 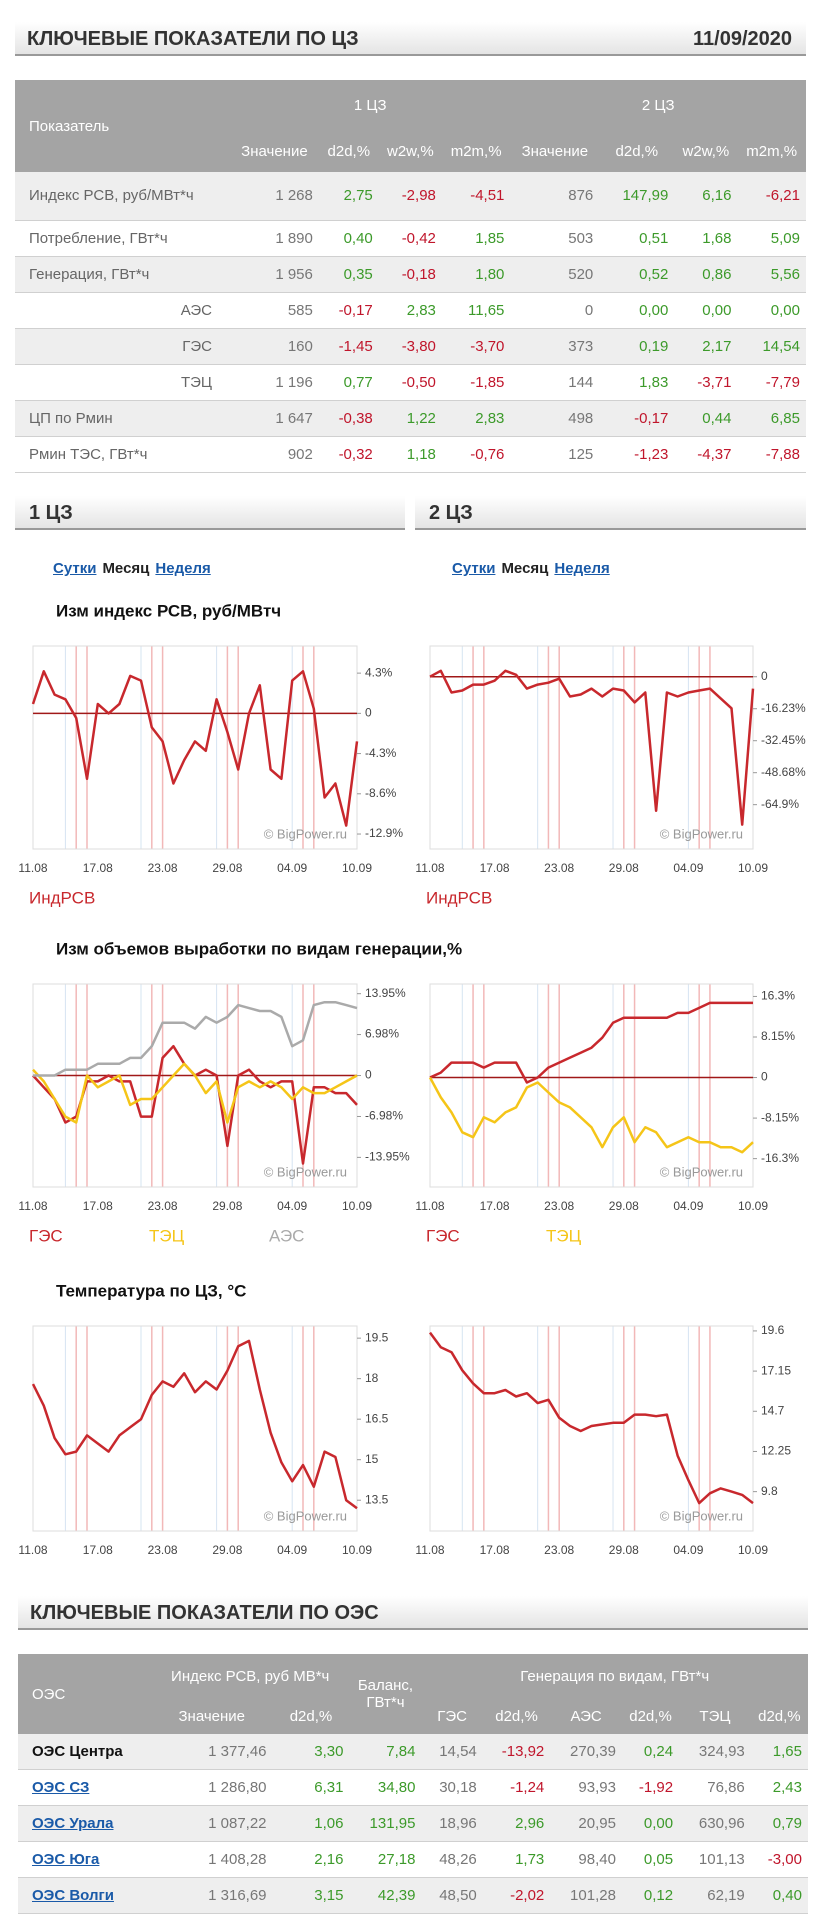 I want to click on oes-title: КЛЮЧЕВЫЕ ПОКАЗАТЕЛИ ПО ОЭС, so click(x=204, y=1613).